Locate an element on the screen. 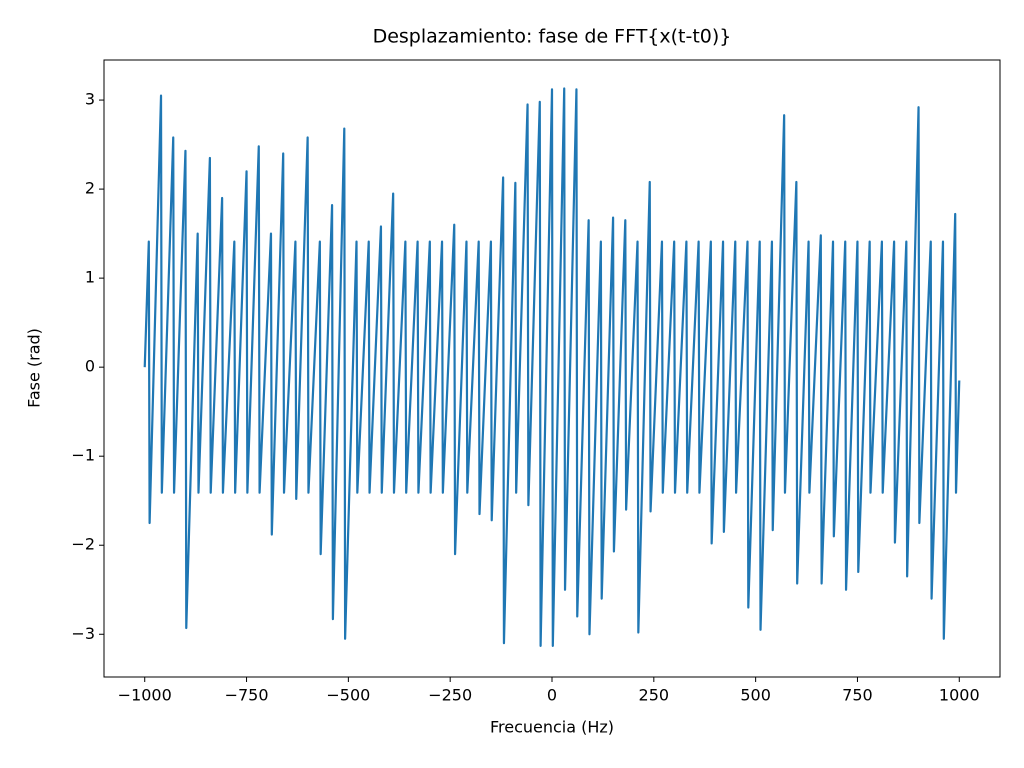 The image size is (1024, 768). y-tick-label: −3 is located at coordinates (83, 633).